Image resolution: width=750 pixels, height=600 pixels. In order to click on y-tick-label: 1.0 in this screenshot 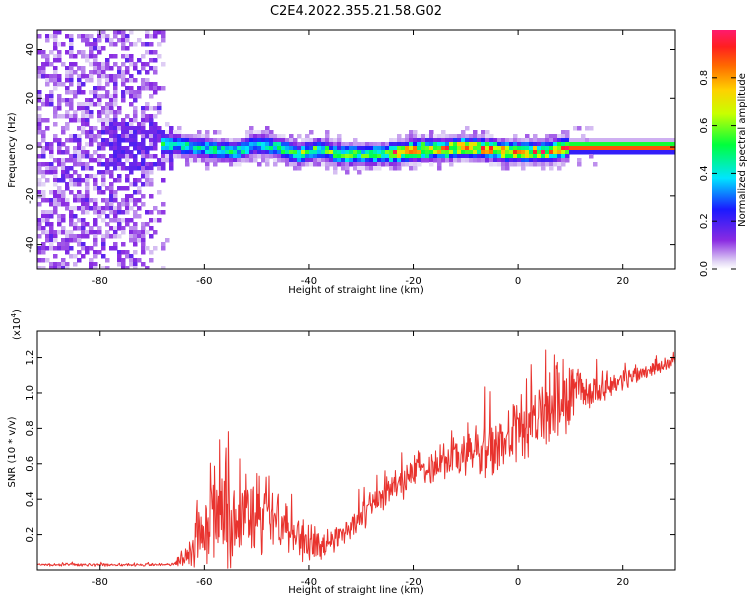, I will do `click(30, 393)`.